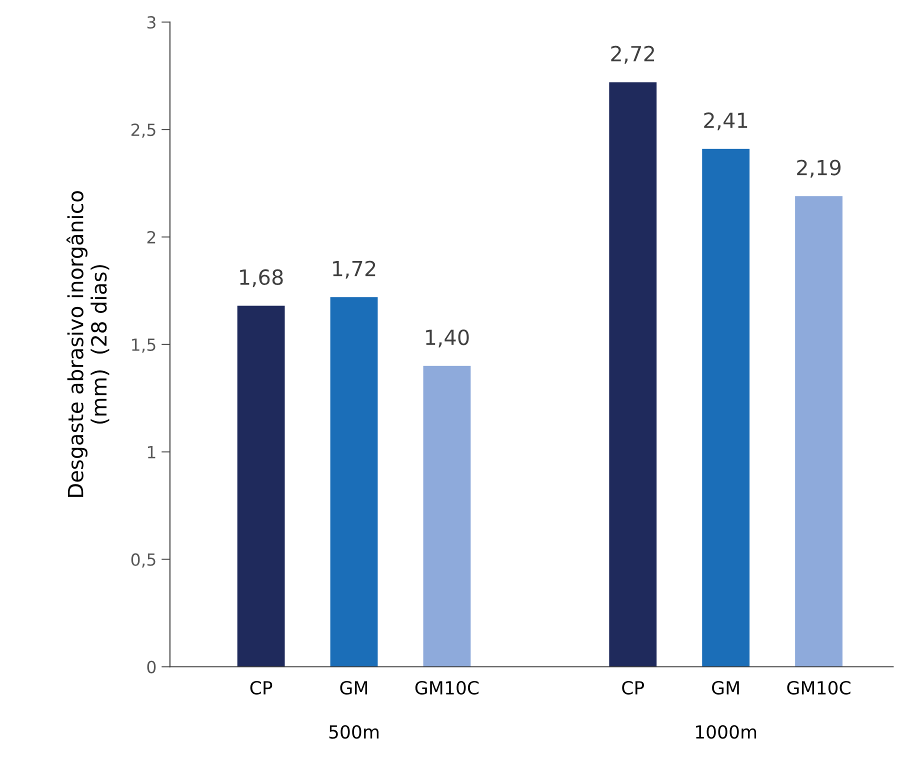 Image resolution: width=904 pixels, height=762 pixels. What do you see at coordinates (819, 169) in the screenshot?
I see `data-label: 2,19` at bounding box center [819, 169].